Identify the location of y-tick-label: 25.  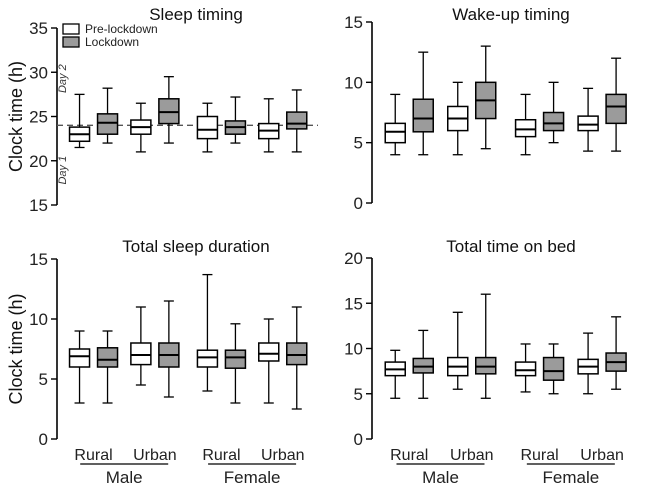
(38, 117).